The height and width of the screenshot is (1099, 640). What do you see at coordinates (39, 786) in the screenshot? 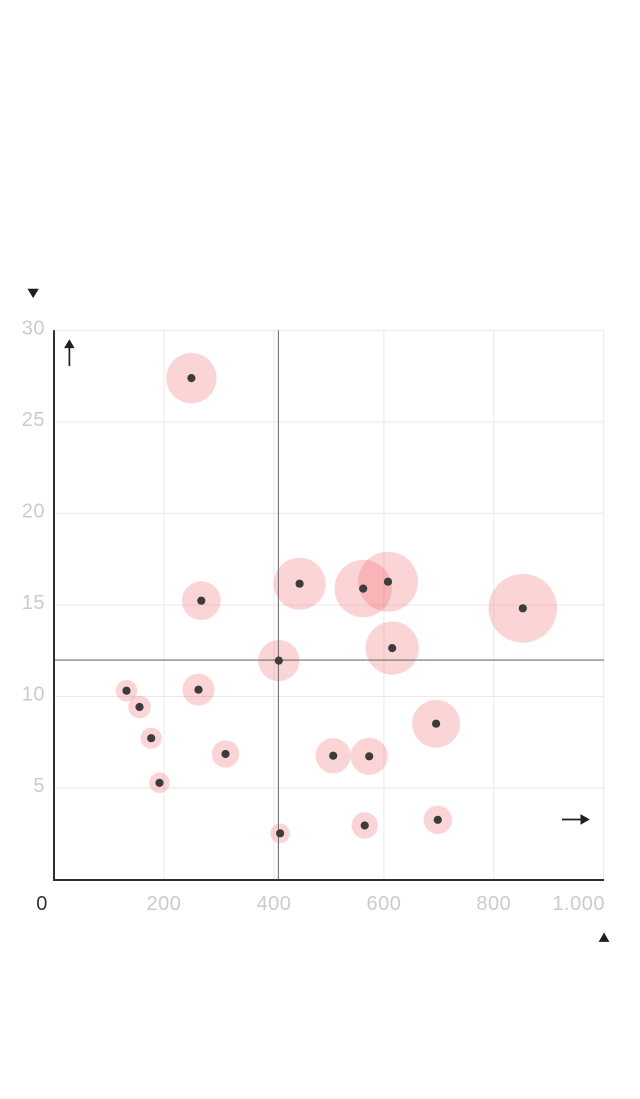
I see `svg-text: 5` at bounding box center [39, 786].